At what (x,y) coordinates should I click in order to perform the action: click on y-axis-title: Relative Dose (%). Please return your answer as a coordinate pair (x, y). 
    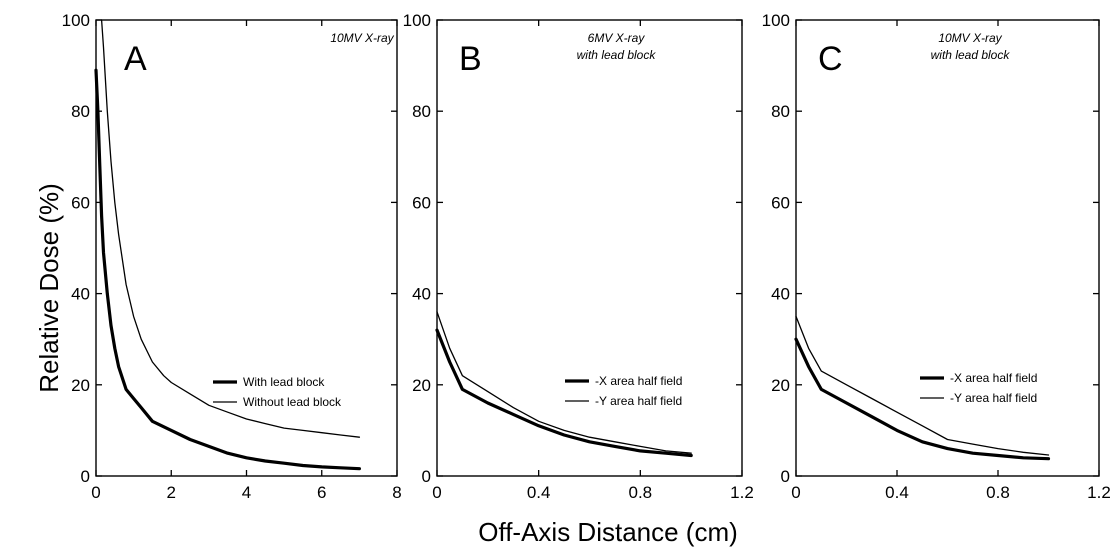
    Looking at the image, I should click on (49, 288).